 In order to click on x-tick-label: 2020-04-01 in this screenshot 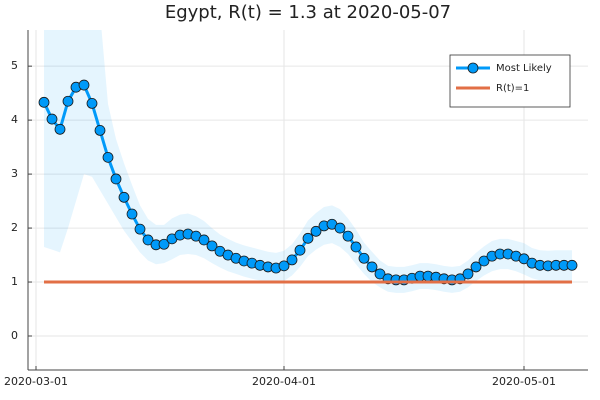, I will do `click(284, 381)`.